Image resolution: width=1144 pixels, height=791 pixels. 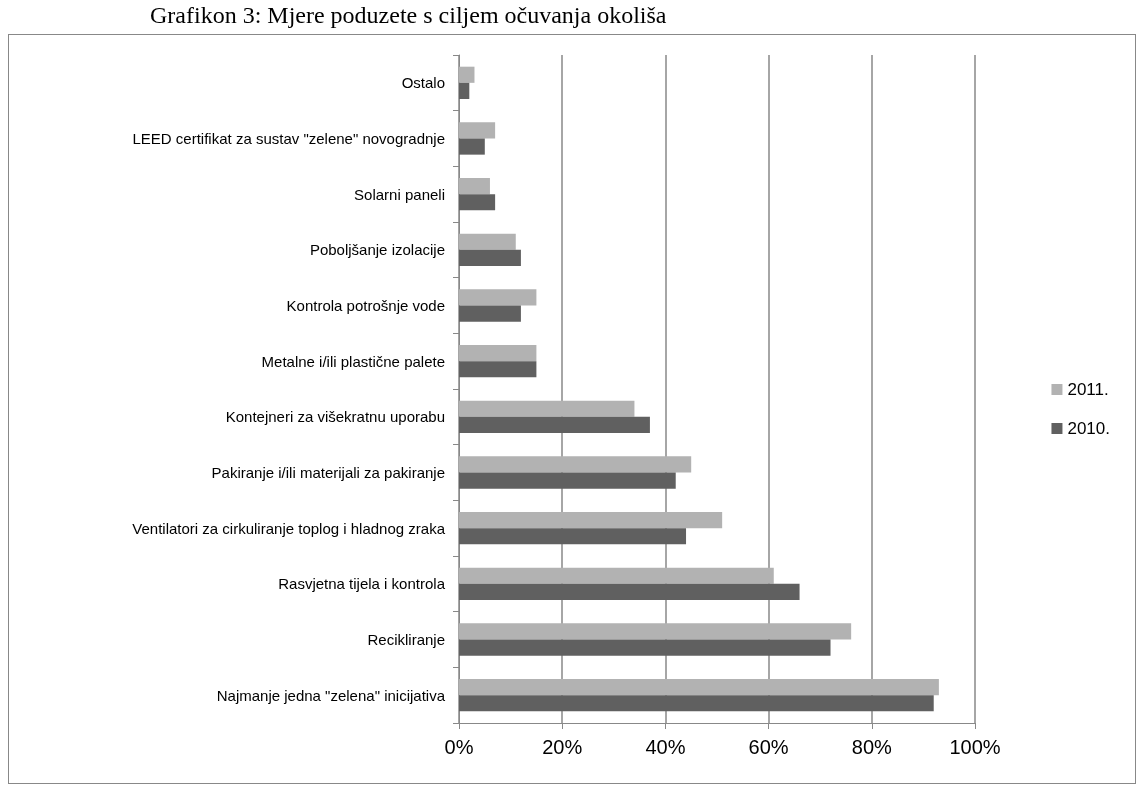 I want to click on y-tick-label: Solarni paneli, so click(x=399, y=194).